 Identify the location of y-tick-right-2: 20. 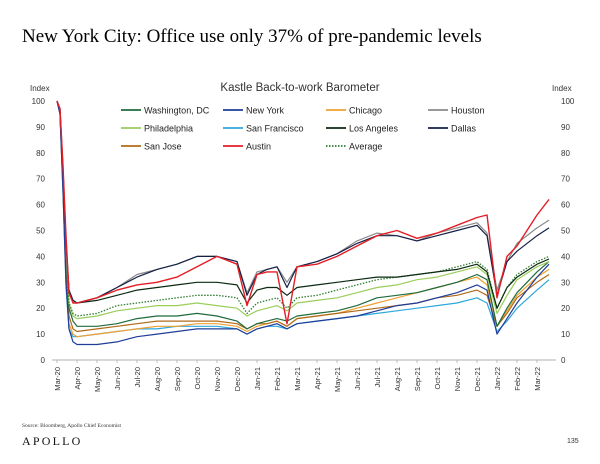
(565, 308).